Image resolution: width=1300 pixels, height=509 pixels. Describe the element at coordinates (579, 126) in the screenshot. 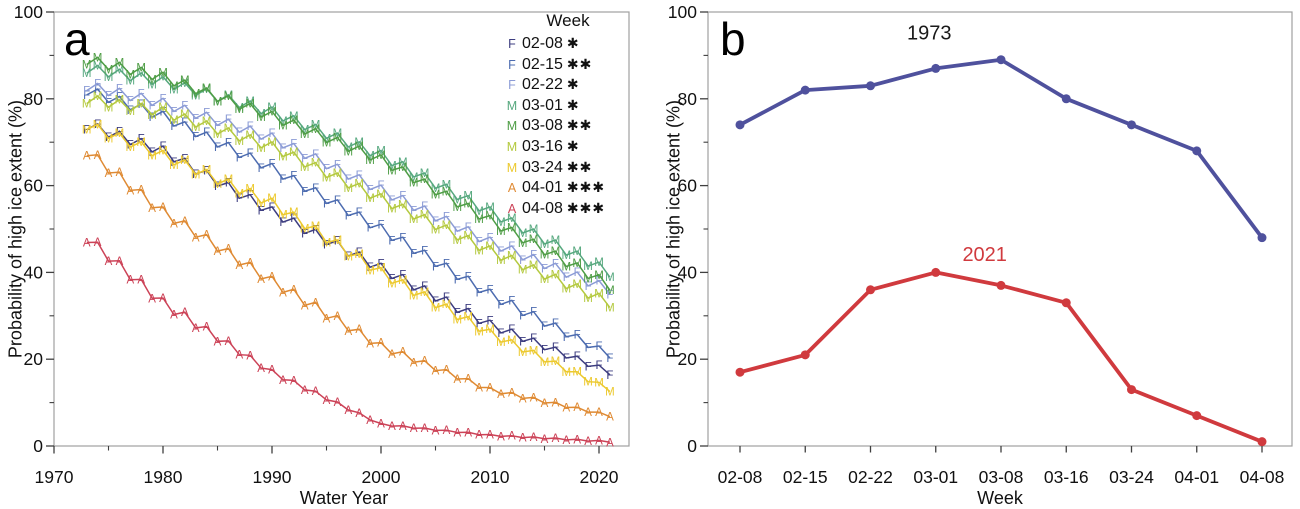

I see `significance-stars: ✱✱` at that location.